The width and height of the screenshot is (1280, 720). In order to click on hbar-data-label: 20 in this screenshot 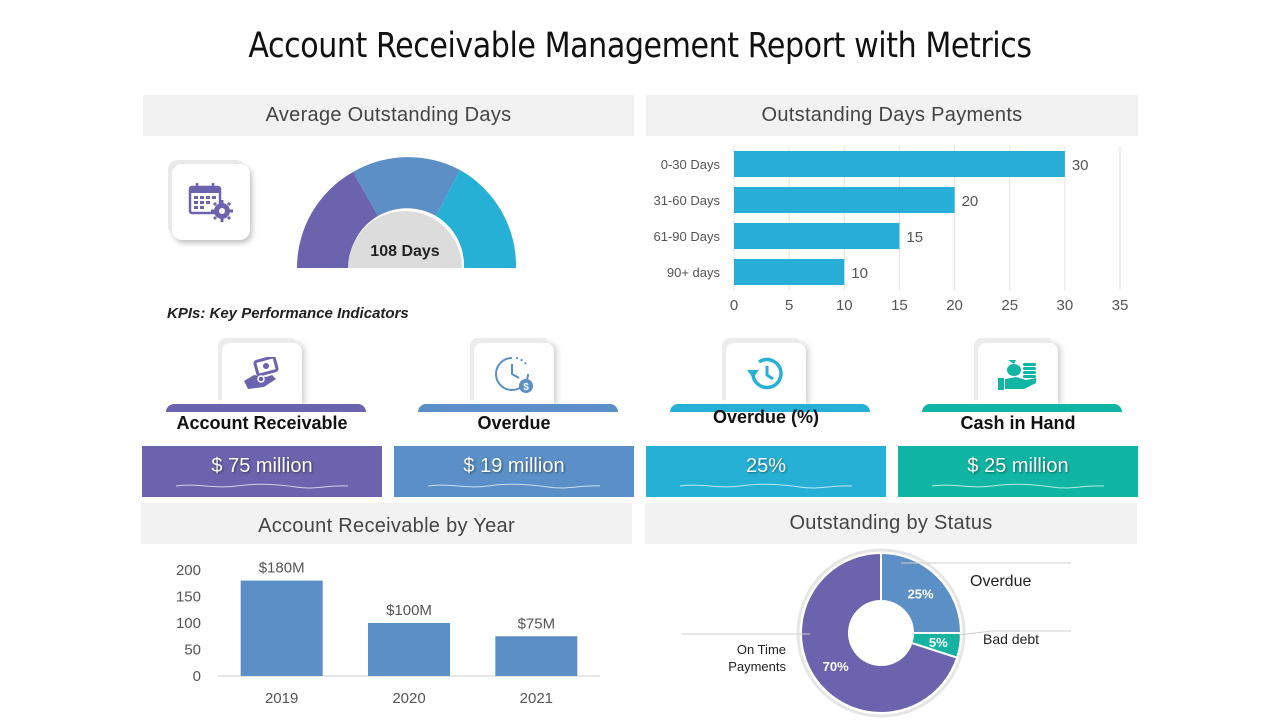, I will do `click(970, 201)`.